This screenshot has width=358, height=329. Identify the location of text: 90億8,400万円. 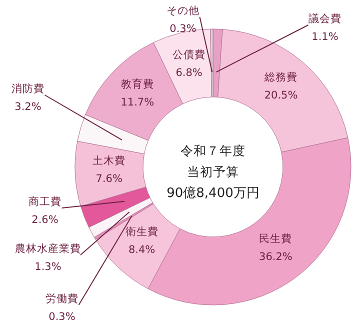
(213, 193).